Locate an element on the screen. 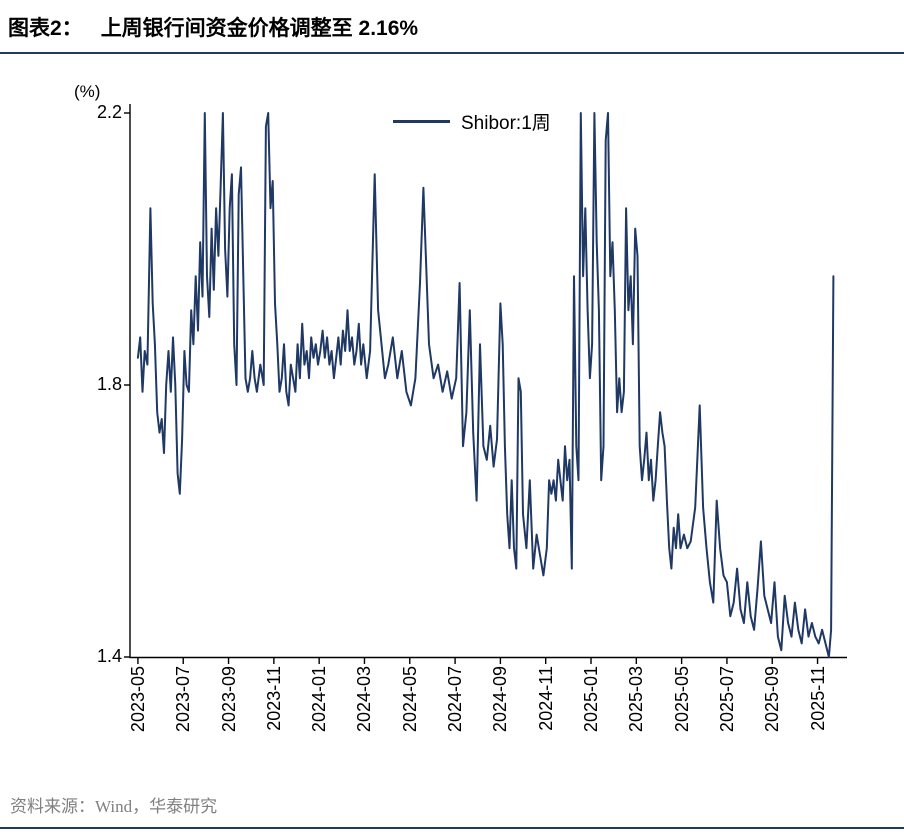 Image resolution: width=904 pixels, height=832 pixels. x-tick-label: 2024-07 is located at coordinates (455, 699).